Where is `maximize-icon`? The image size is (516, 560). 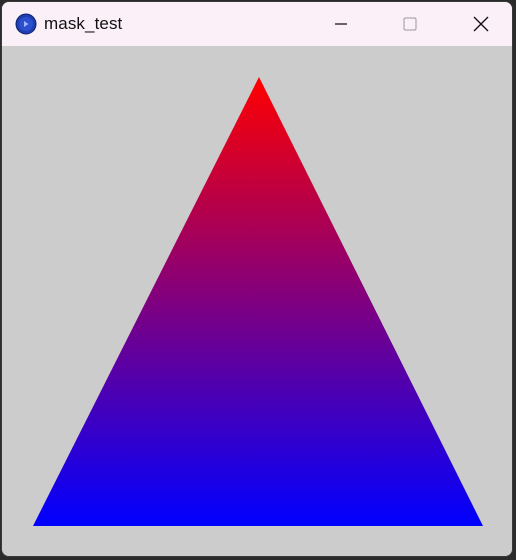 maximize-icon is located at coordinates (410, 24).